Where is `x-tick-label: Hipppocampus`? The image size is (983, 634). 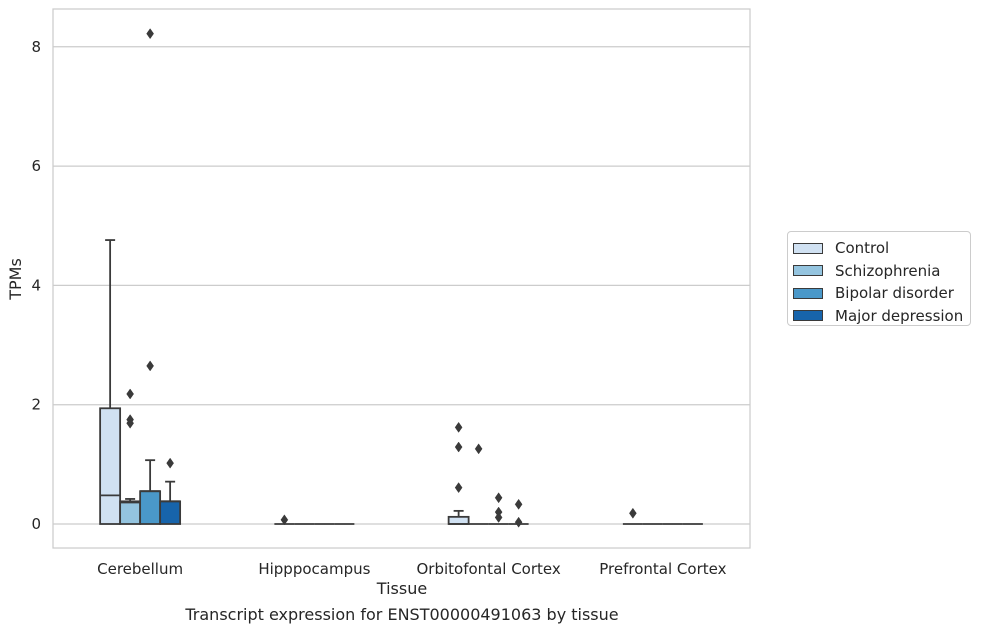 x-tick-label: Hipppocampus is located at coordinates (314, 569).